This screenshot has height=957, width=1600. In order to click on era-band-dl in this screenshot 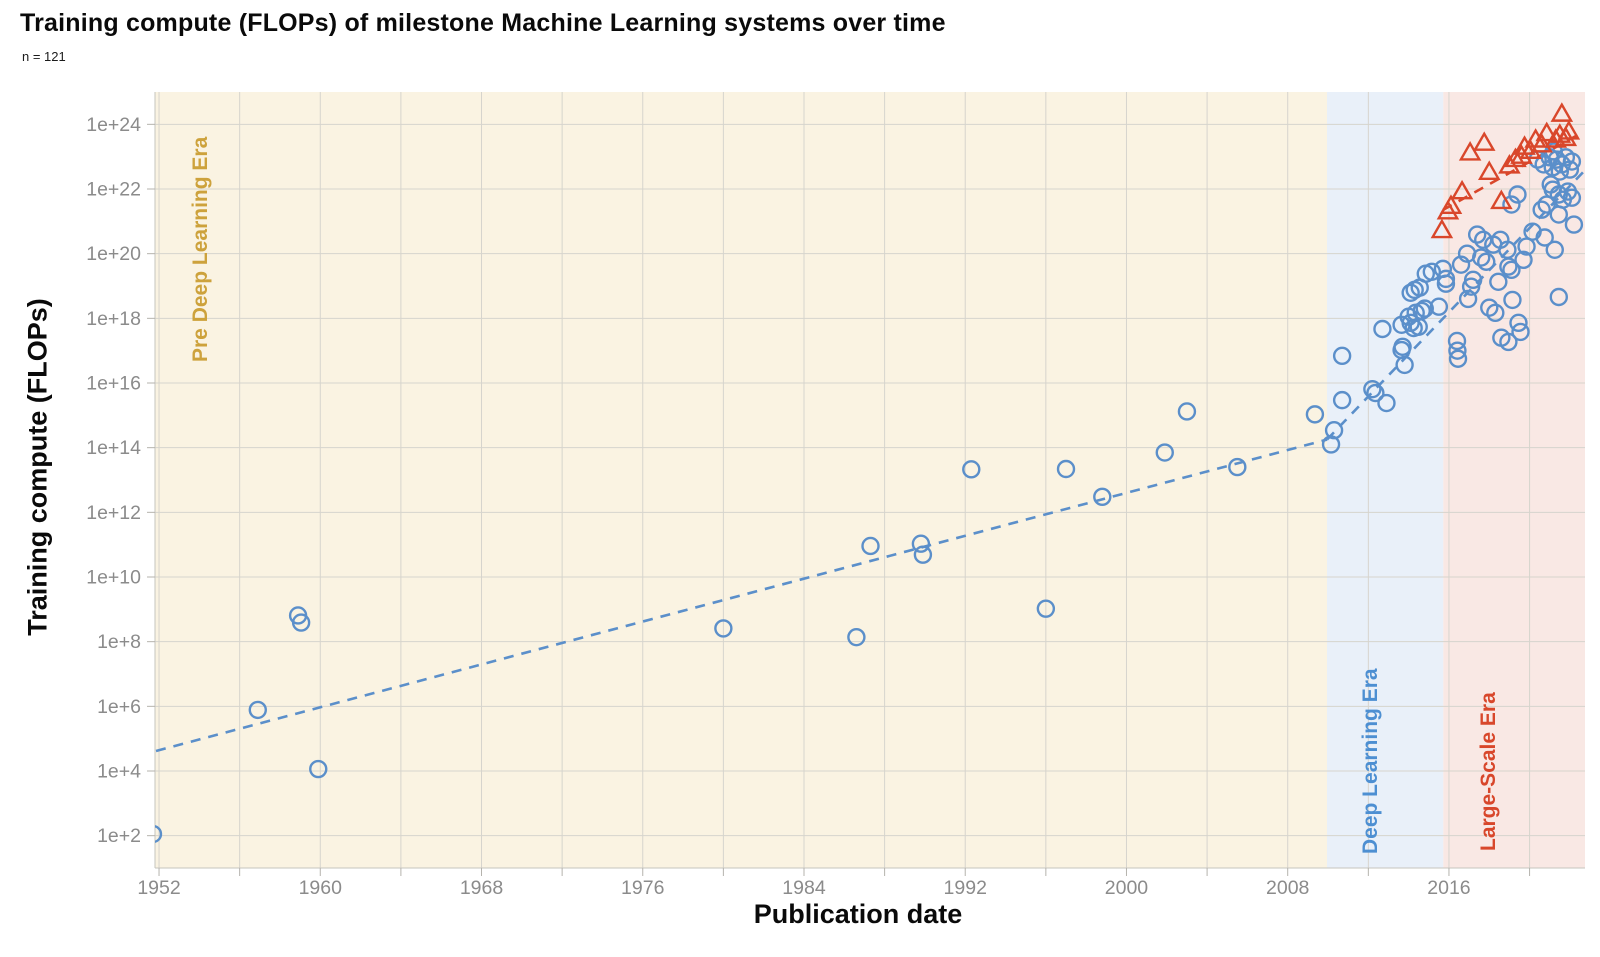, I will do `click(1385, 480)`.